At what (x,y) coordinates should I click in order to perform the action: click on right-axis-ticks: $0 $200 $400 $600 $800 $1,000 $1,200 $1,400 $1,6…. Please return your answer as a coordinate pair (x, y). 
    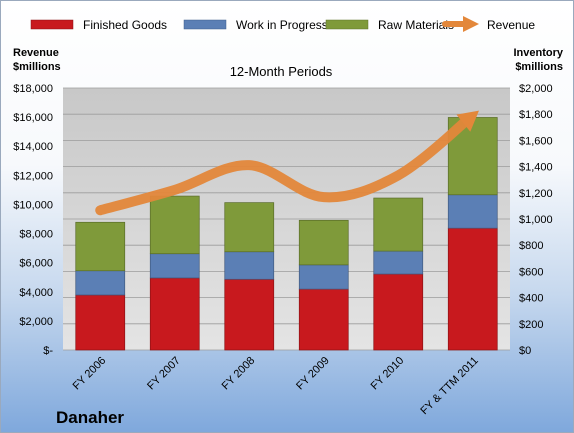
    Looking at the image, I should click on (536, 220).